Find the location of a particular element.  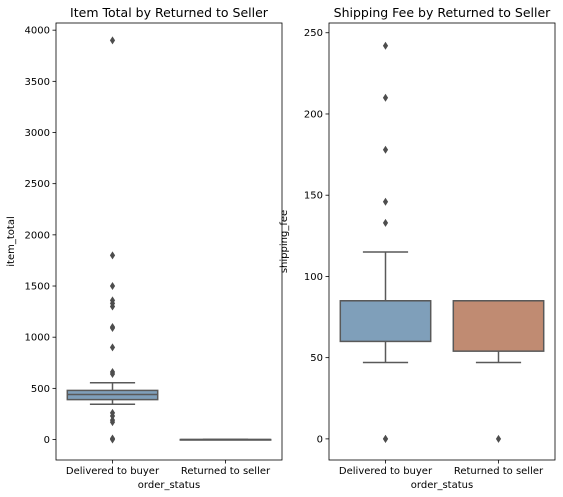

y-tick-label: 1500 is located at coordinates (37, 287).